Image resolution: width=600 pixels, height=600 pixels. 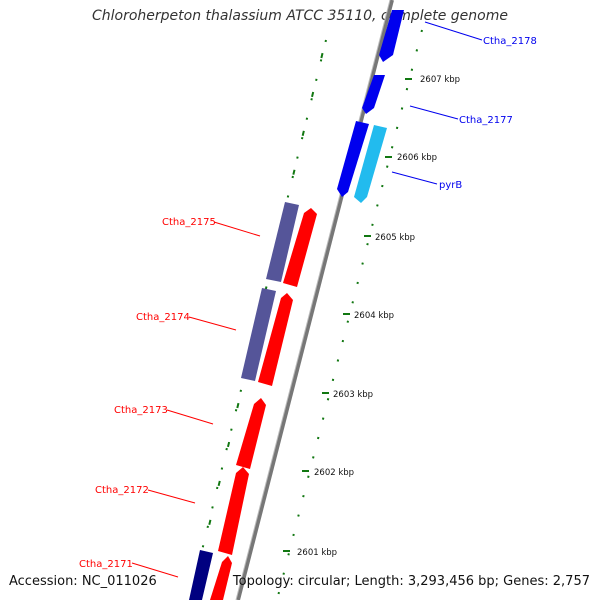 What do you see at coordinates (395, 238) in the screenshot?
I see `tick-label-2605: 2605 kbp` at bounding box center [395, 238].